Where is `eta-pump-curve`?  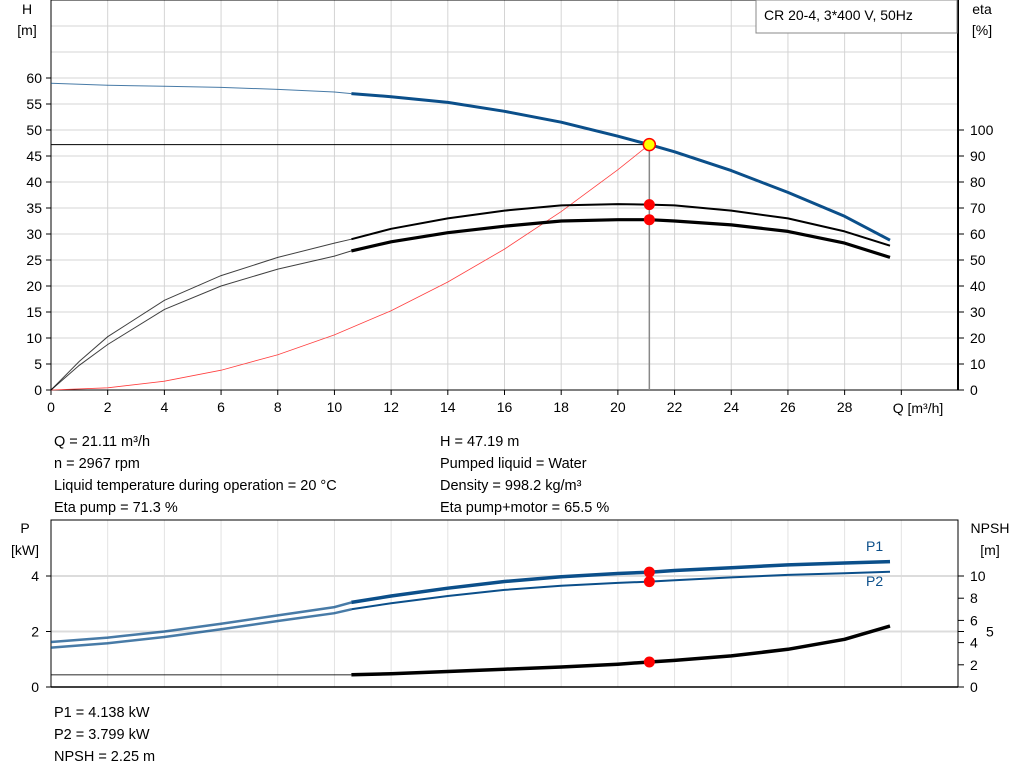 eta-pump-curve is located at coordinates (621, 225).